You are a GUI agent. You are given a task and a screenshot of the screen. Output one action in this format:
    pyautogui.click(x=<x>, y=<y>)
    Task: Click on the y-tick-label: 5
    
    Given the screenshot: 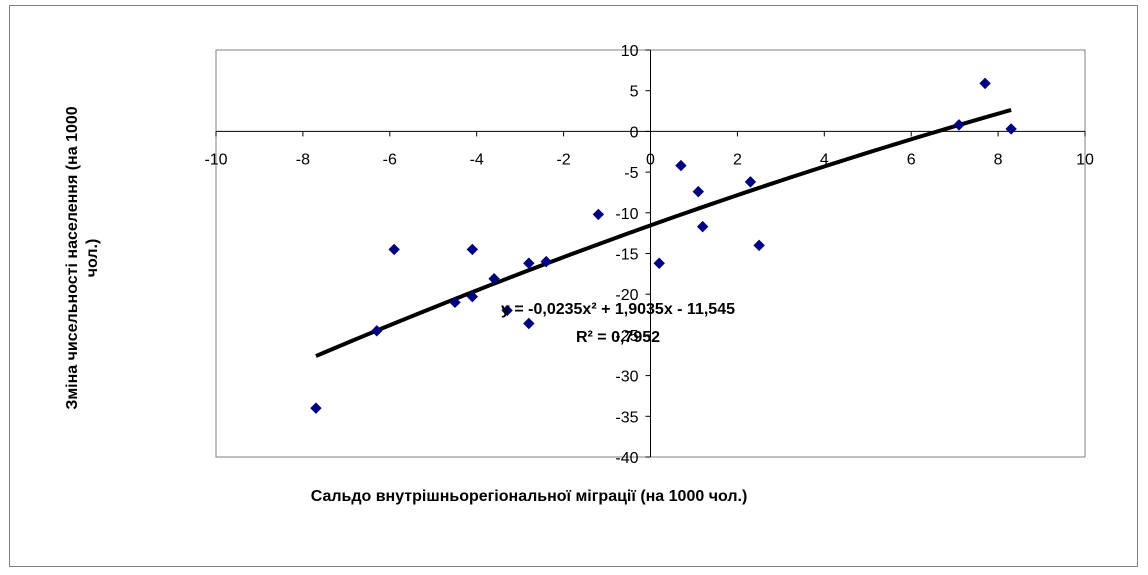 What is the action you would take?
    pyautogui.click(x=634, y=92)
    